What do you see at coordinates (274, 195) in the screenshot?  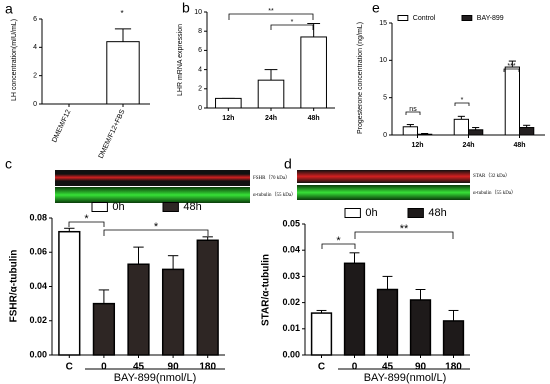 I see `blot-label: α-tubulin（55 kDa）` at bounding box center [274, 195].